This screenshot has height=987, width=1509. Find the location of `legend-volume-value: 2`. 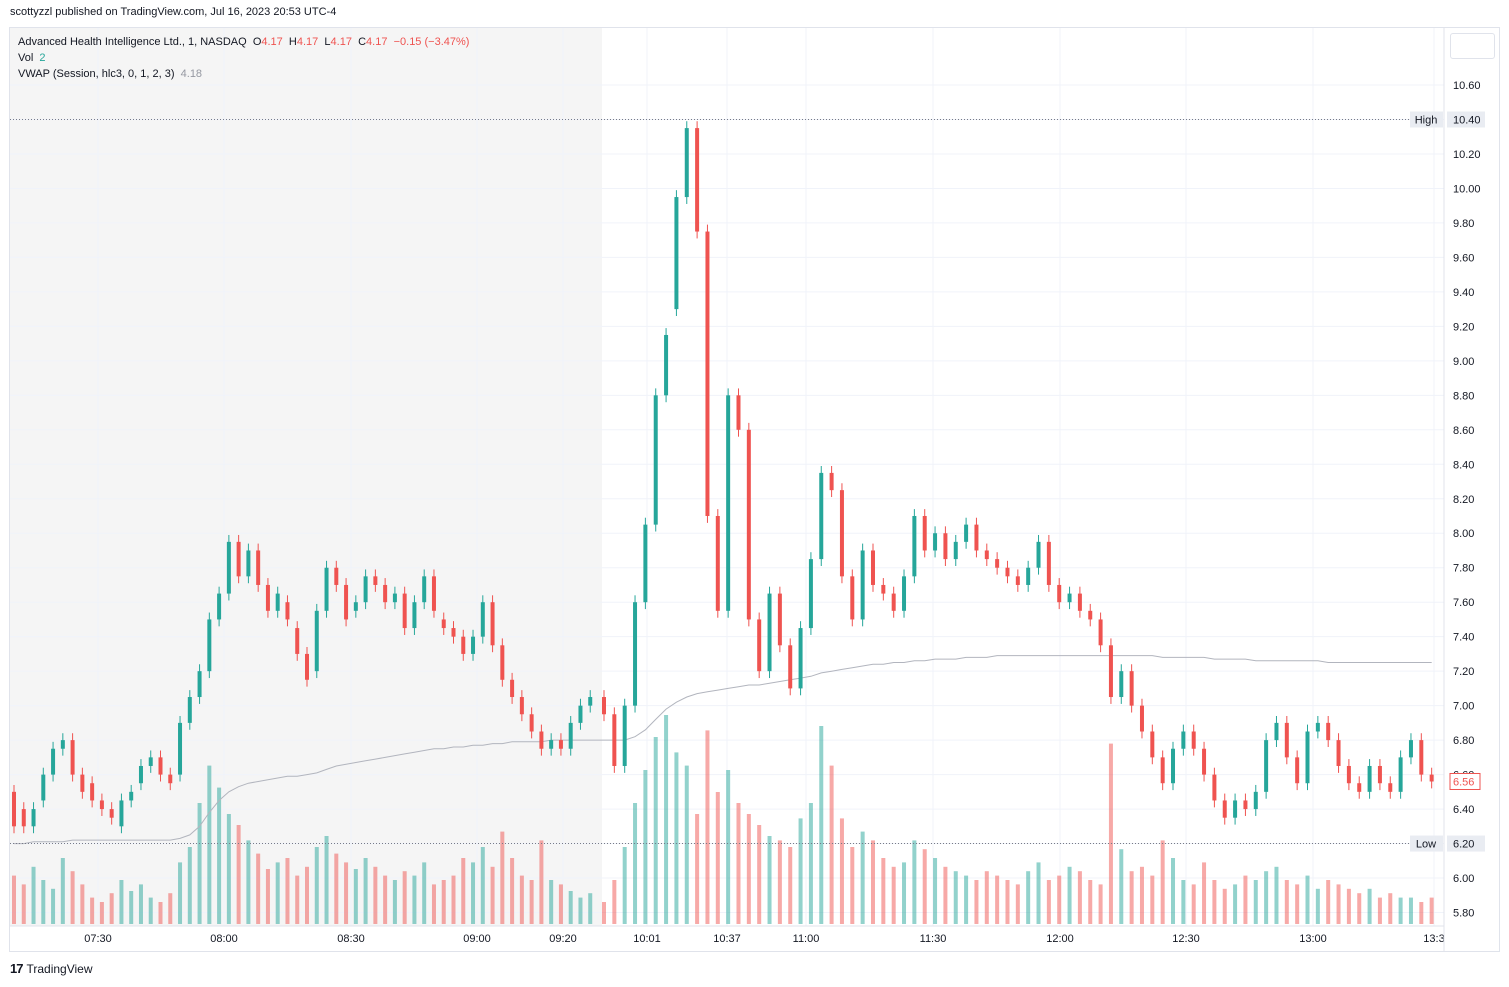

legend-volume-value: 2 is located at coordinates (42, 58).